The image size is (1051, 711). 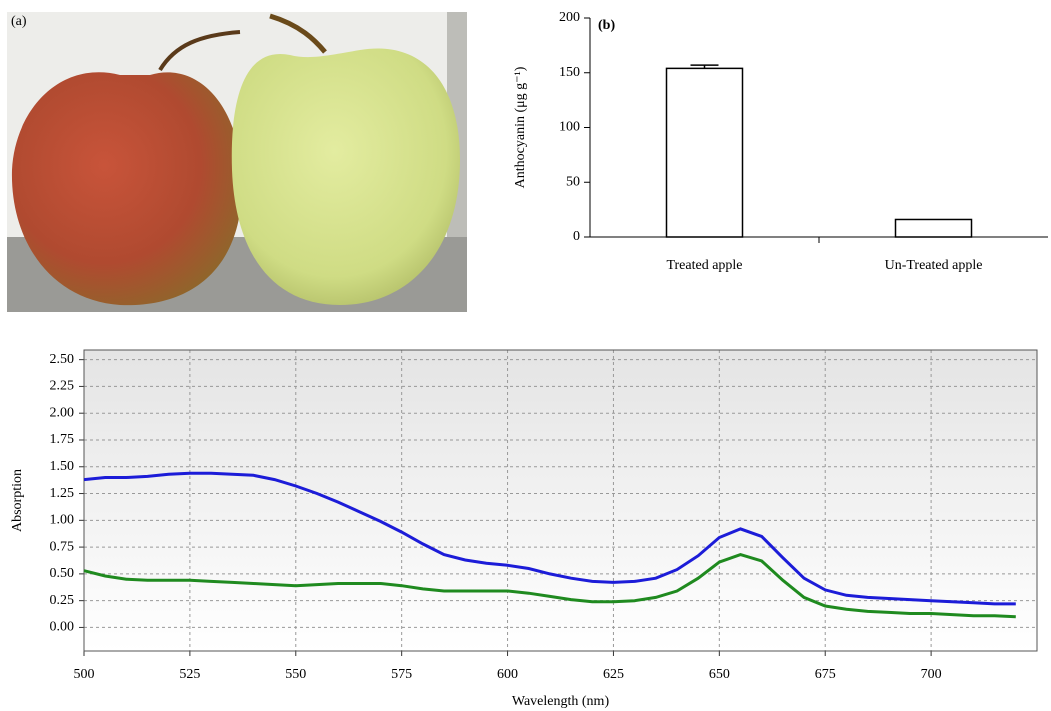 What do you see at coordinates (576, 236) in the screenshot?
I see `y-tick-label: 0` at bounding box center [576, 236].